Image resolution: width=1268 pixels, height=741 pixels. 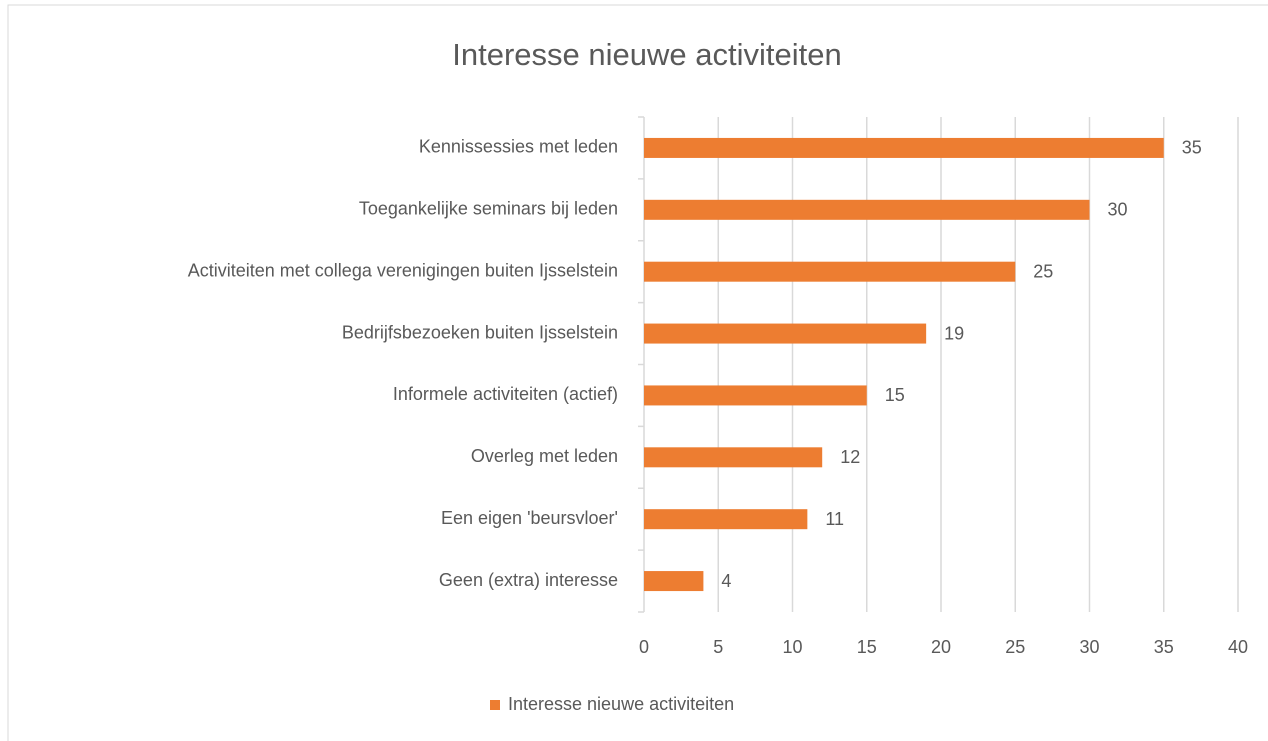 What do you see at coordinates (1089, 647) in the screenshot?
I see `x-tick-label: 30` at bounding box center [1089, 647].